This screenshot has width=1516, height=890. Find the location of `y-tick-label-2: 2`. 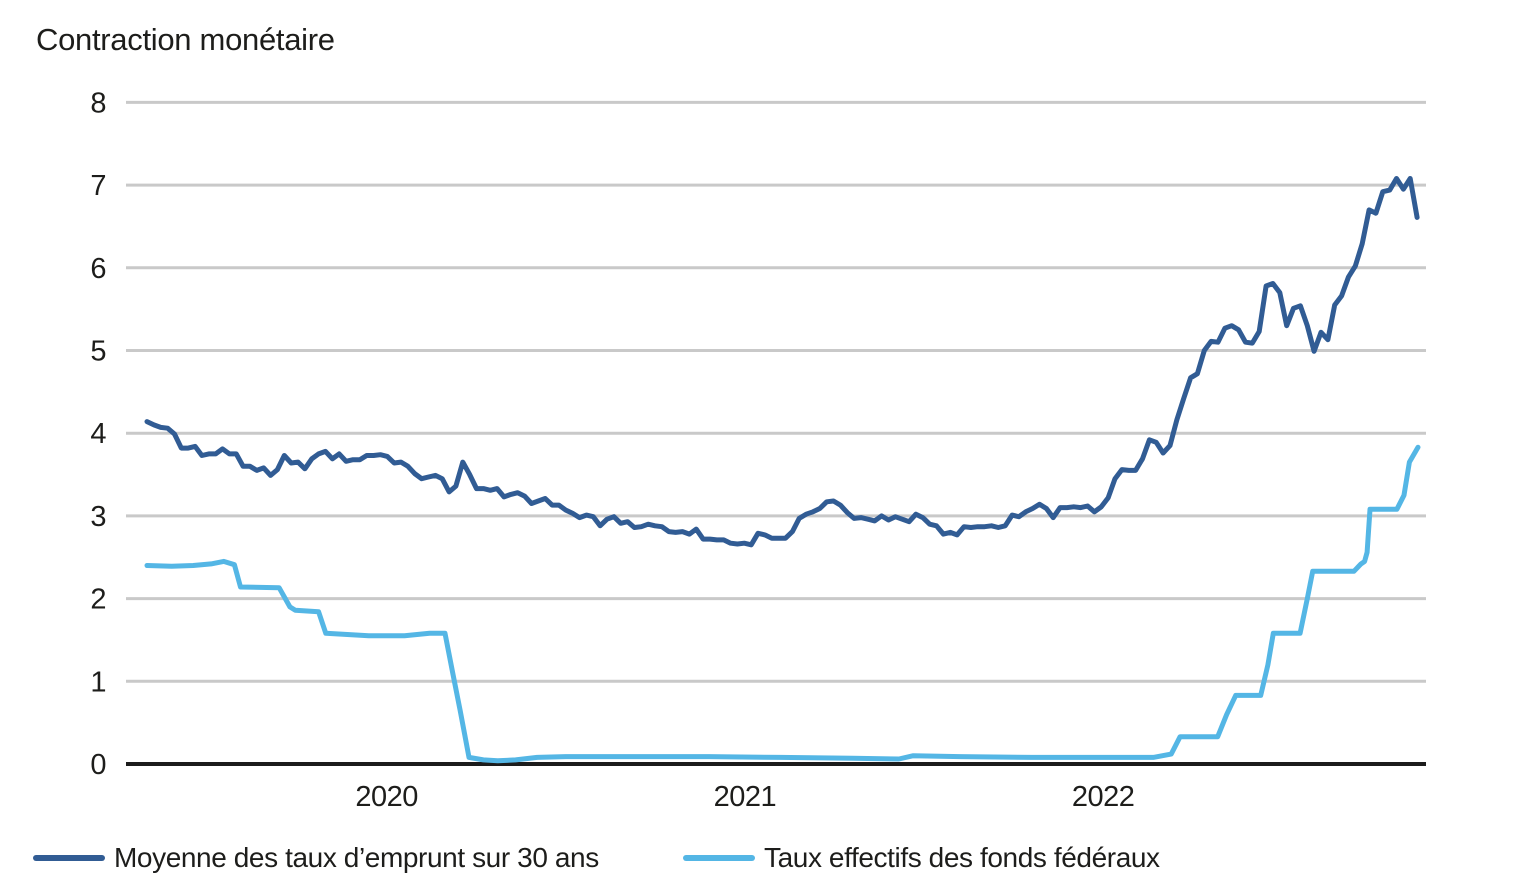

y-tick-label-2: 2 is located at coordinates (98, 600).